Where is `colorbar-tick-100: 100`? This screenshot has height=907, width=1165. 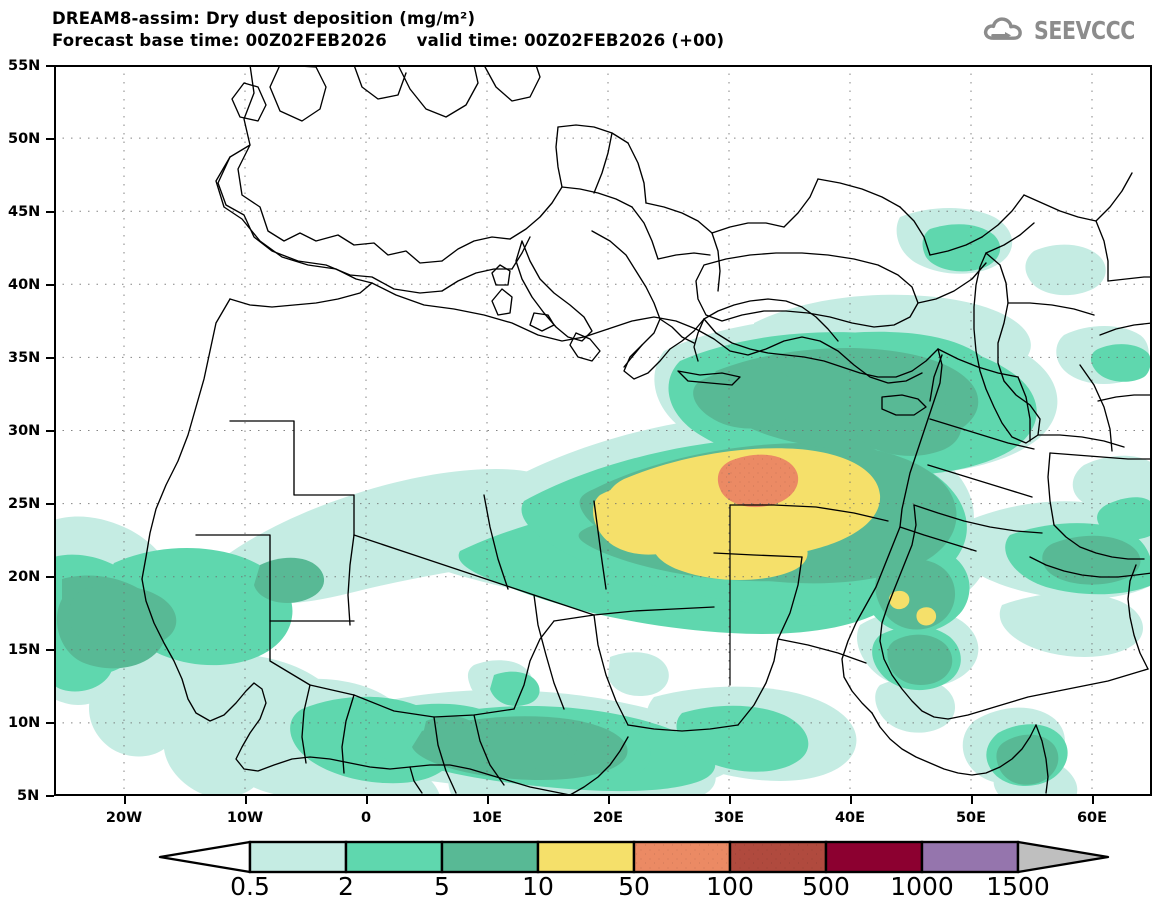 colorbar-tick-100: 100 is located at coordinates (730, 886).